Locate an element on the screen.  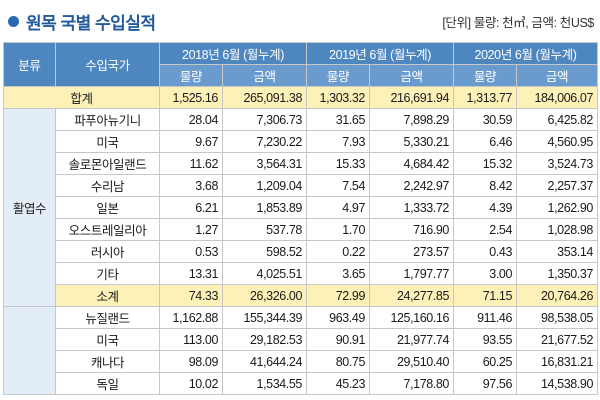
amount-cell: 1,209.04 is located at coordinates (264, 185).